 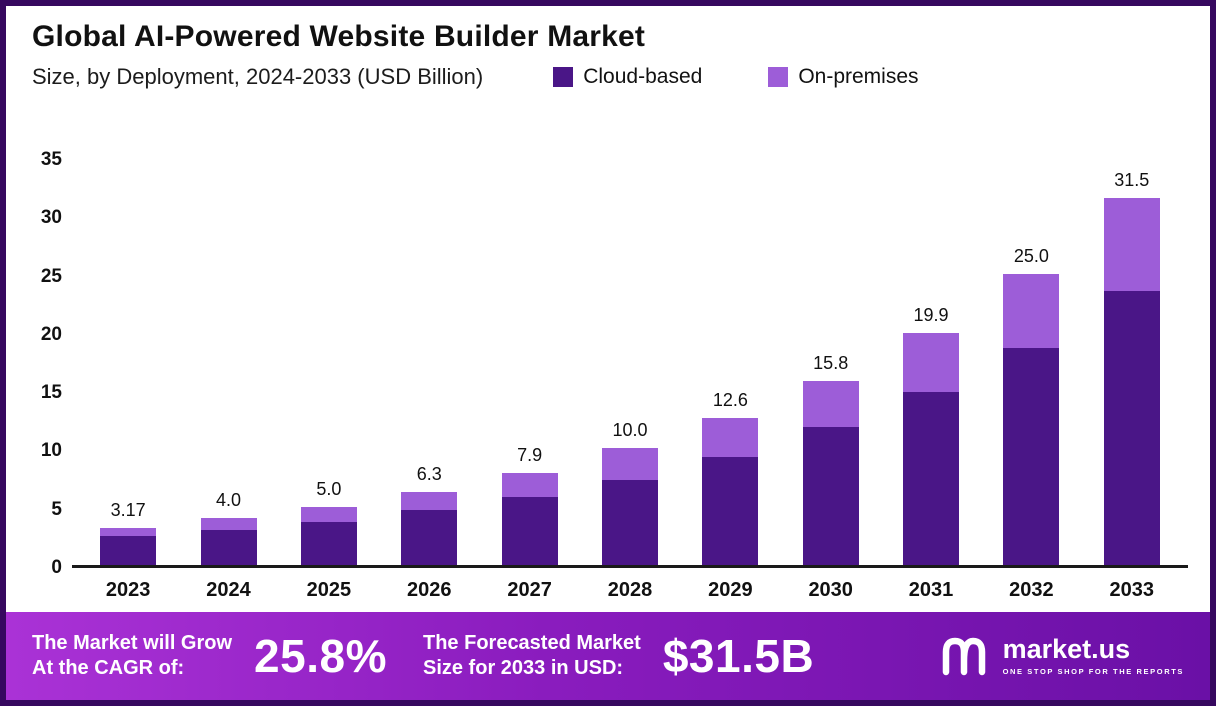 What do you see at coordinates (132, 643) in the screenshot?
I see `cagr-label-line1: The Market will Grow` at bounding box center [132, 643].